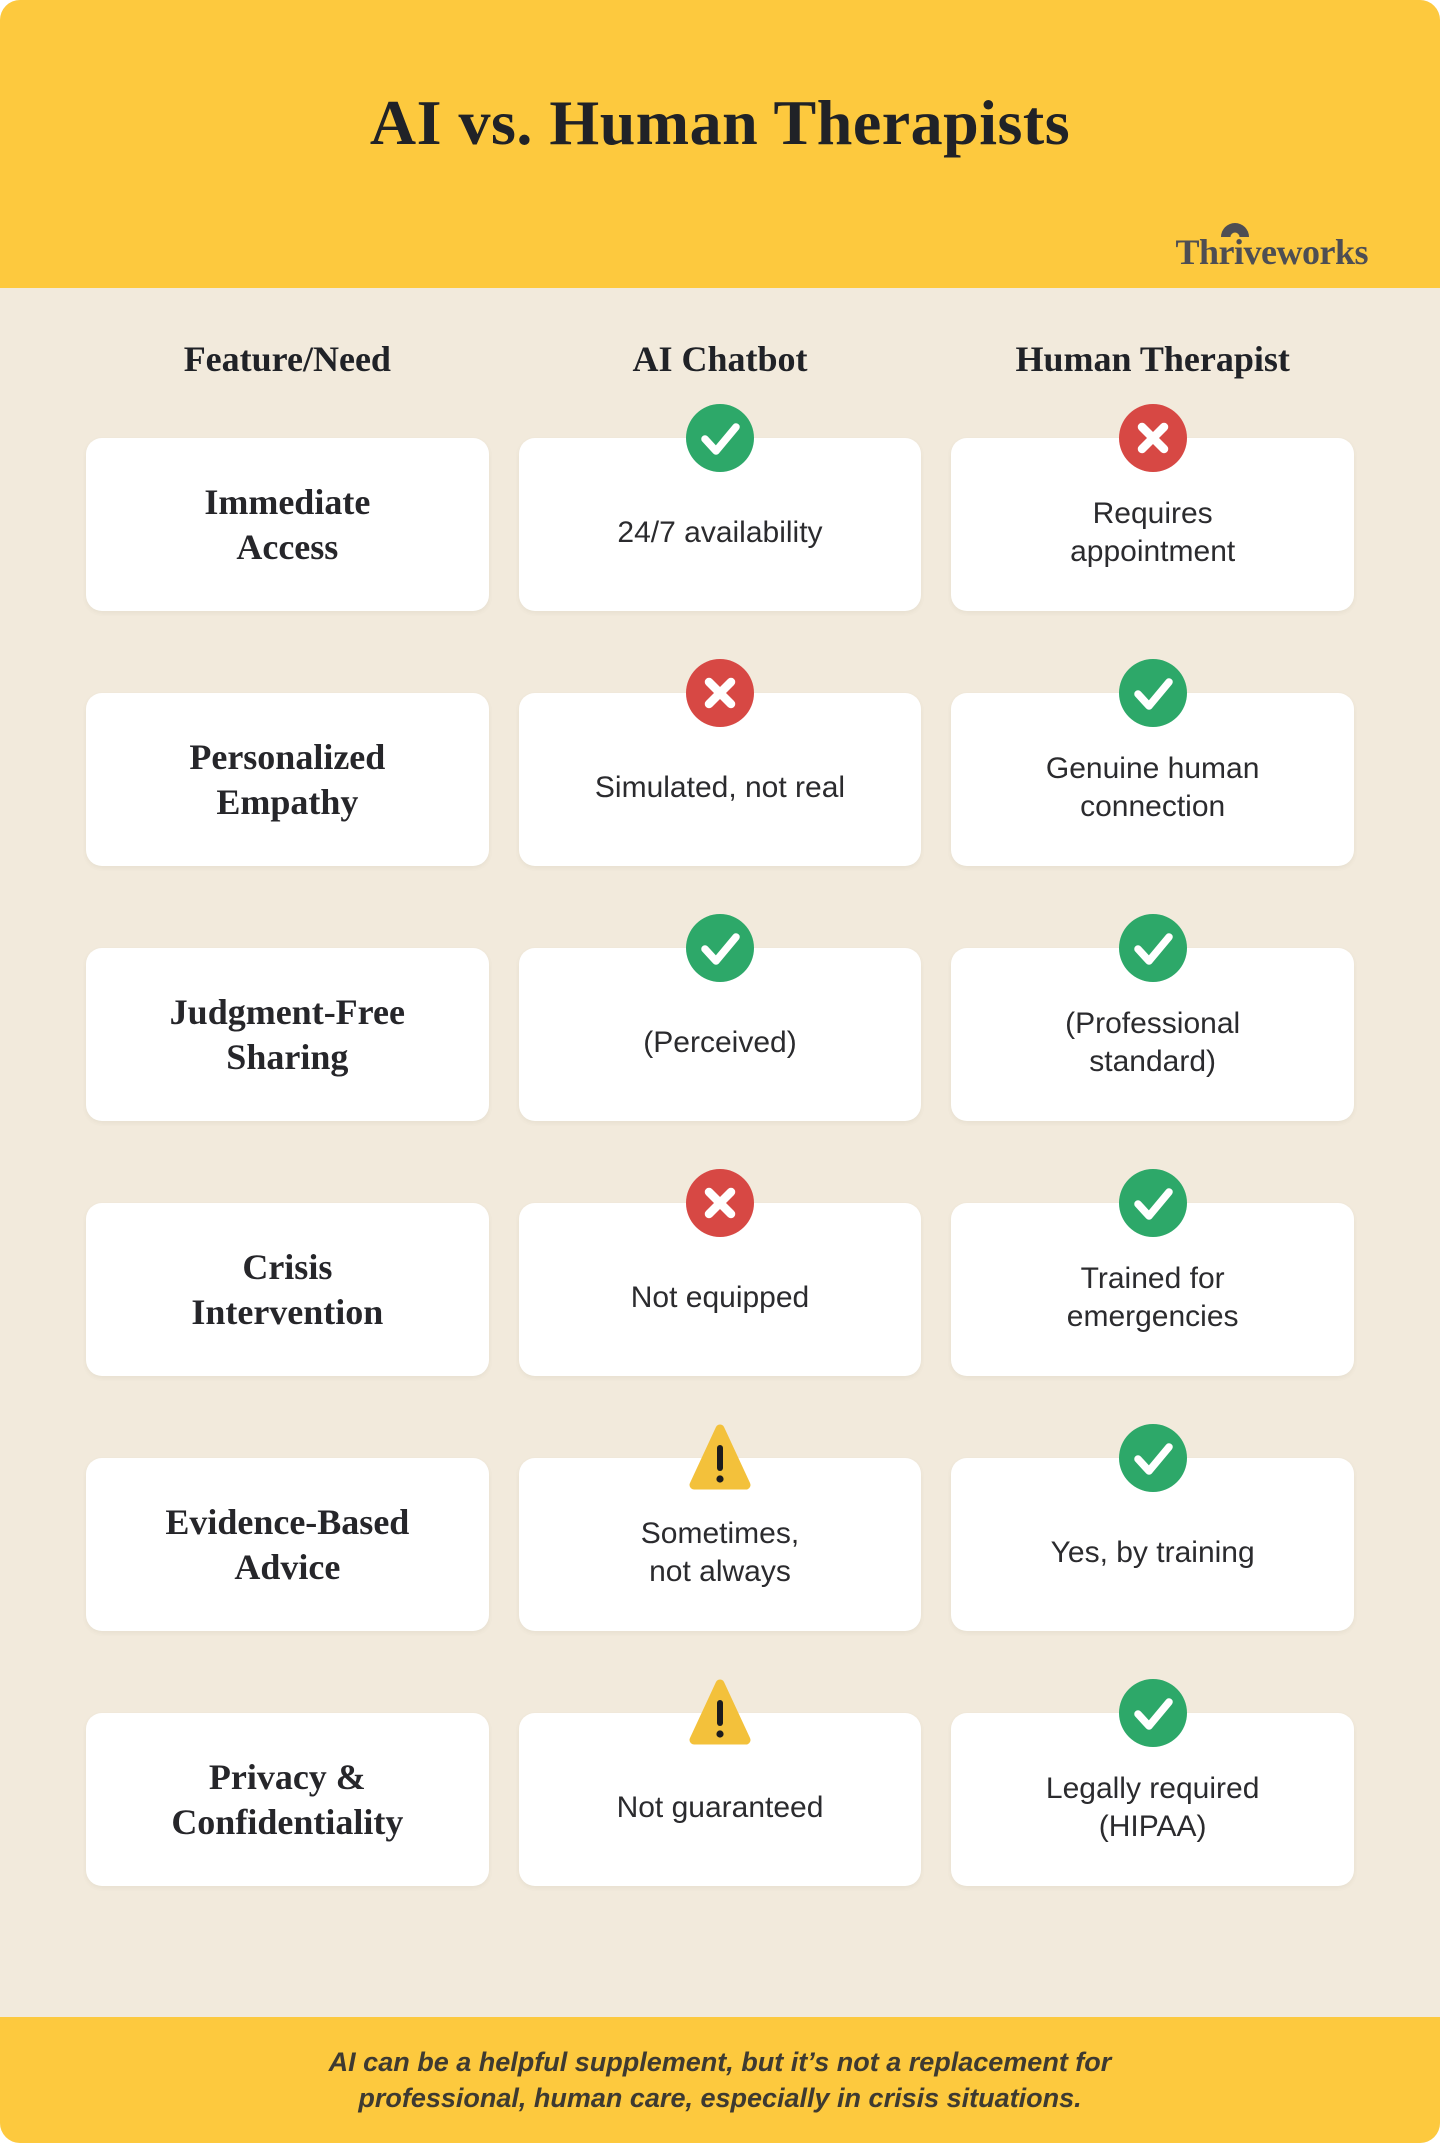 The image size is (1440, 2143). Describe the element at coordinates (1152, 359) in the screenshot. I see `column-header-human-therapist: Human Therapist` at that location.